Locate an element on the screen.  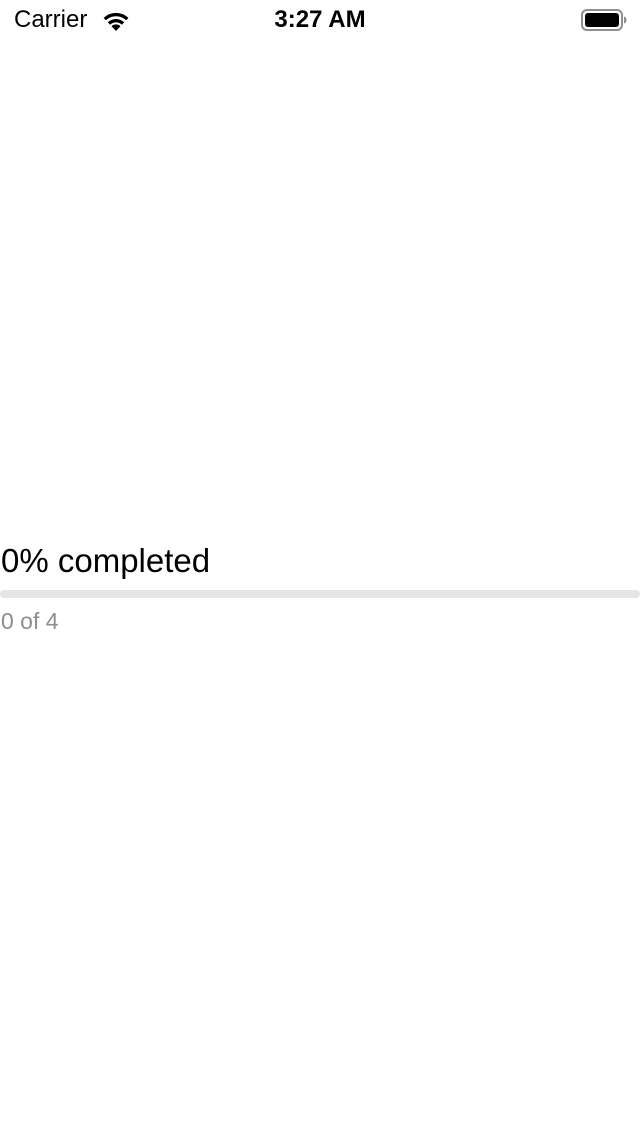
wifi-icon is located at coordinates (116, 21).